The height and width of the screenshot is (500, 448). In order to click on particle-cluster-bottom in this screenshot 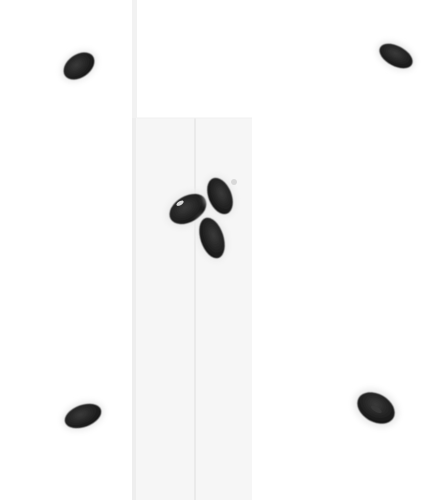, I will do `click(212, 238)`.